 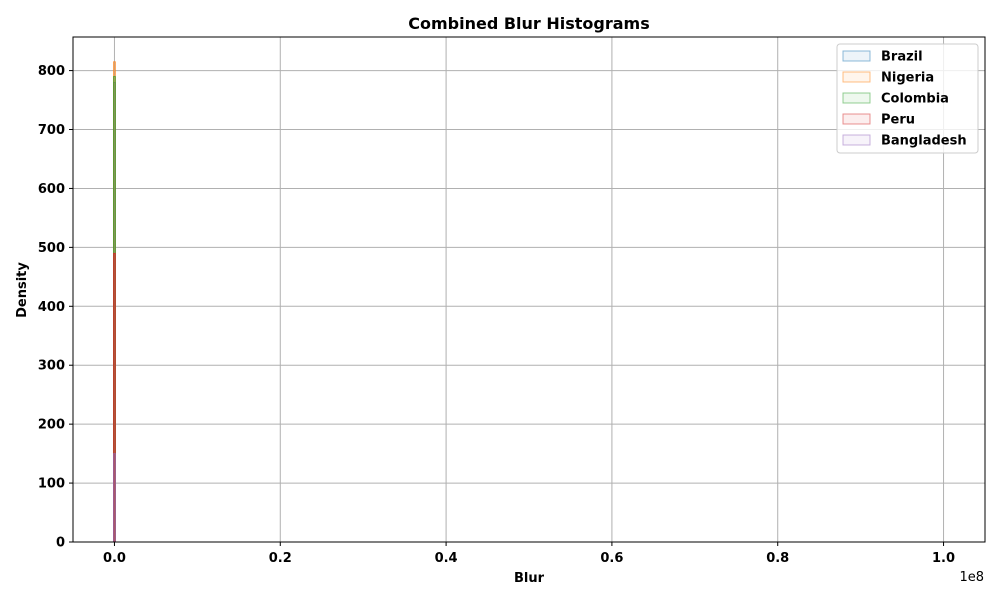 I want to click on legend-entries: Brazil Nigeria Colombia Peru Bangladesh, so click(x=904, y=99).